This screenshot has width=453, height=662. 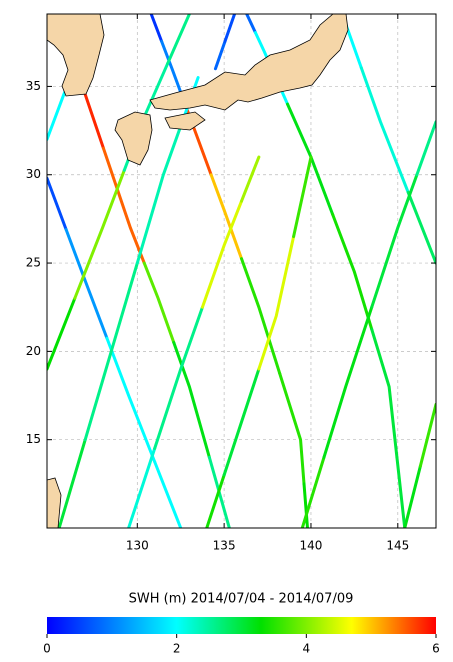 I want to click on x-tick-label: 145, so click(x=397, y=546).